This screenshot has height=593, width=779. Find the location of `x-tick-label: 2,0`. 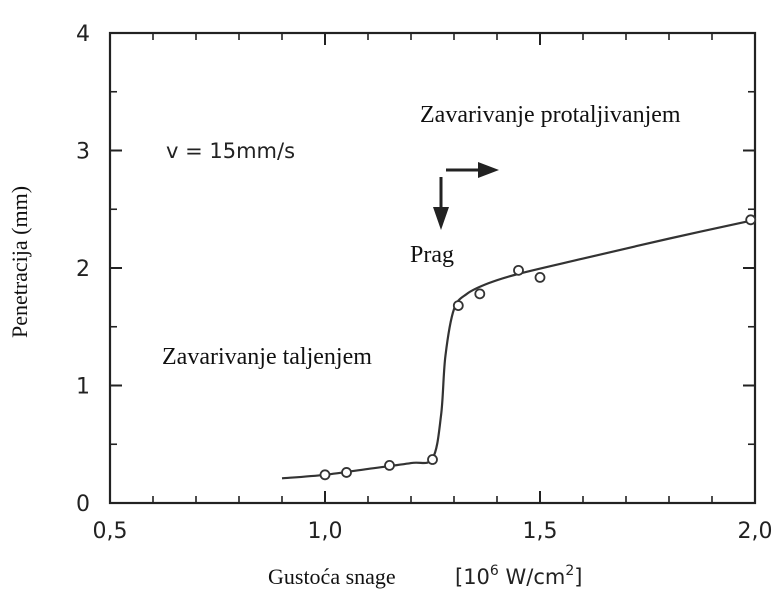

x-tick-label: 2,0 is located at coordinates (755, 531).